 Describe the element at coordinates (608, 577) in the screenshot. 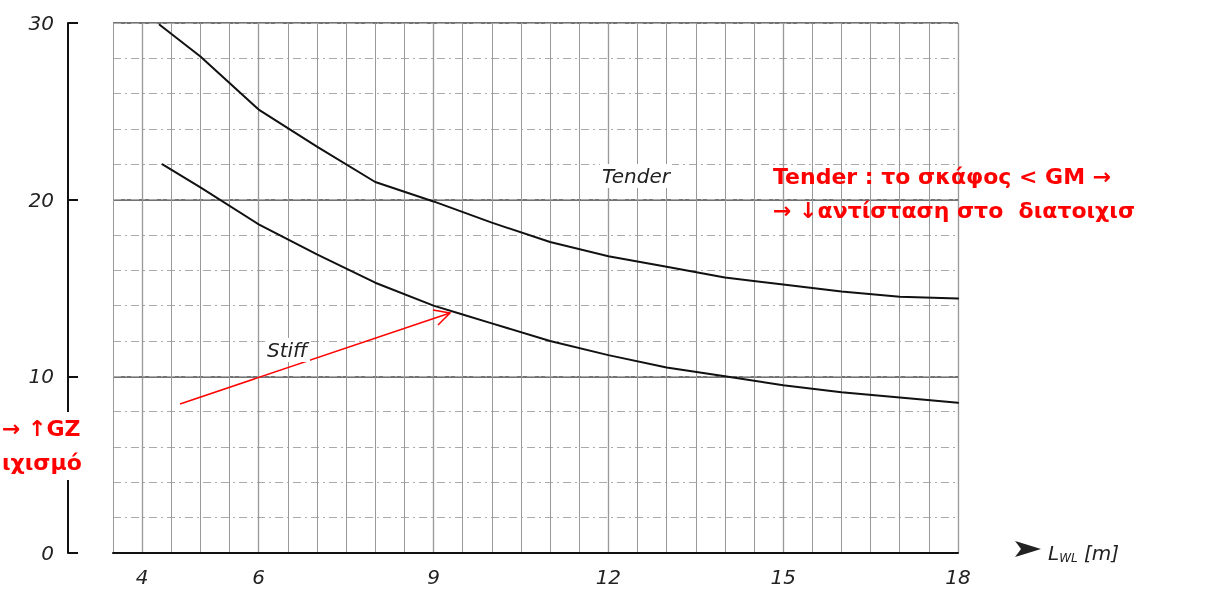

I see `x-tick-label: 12` at that location.